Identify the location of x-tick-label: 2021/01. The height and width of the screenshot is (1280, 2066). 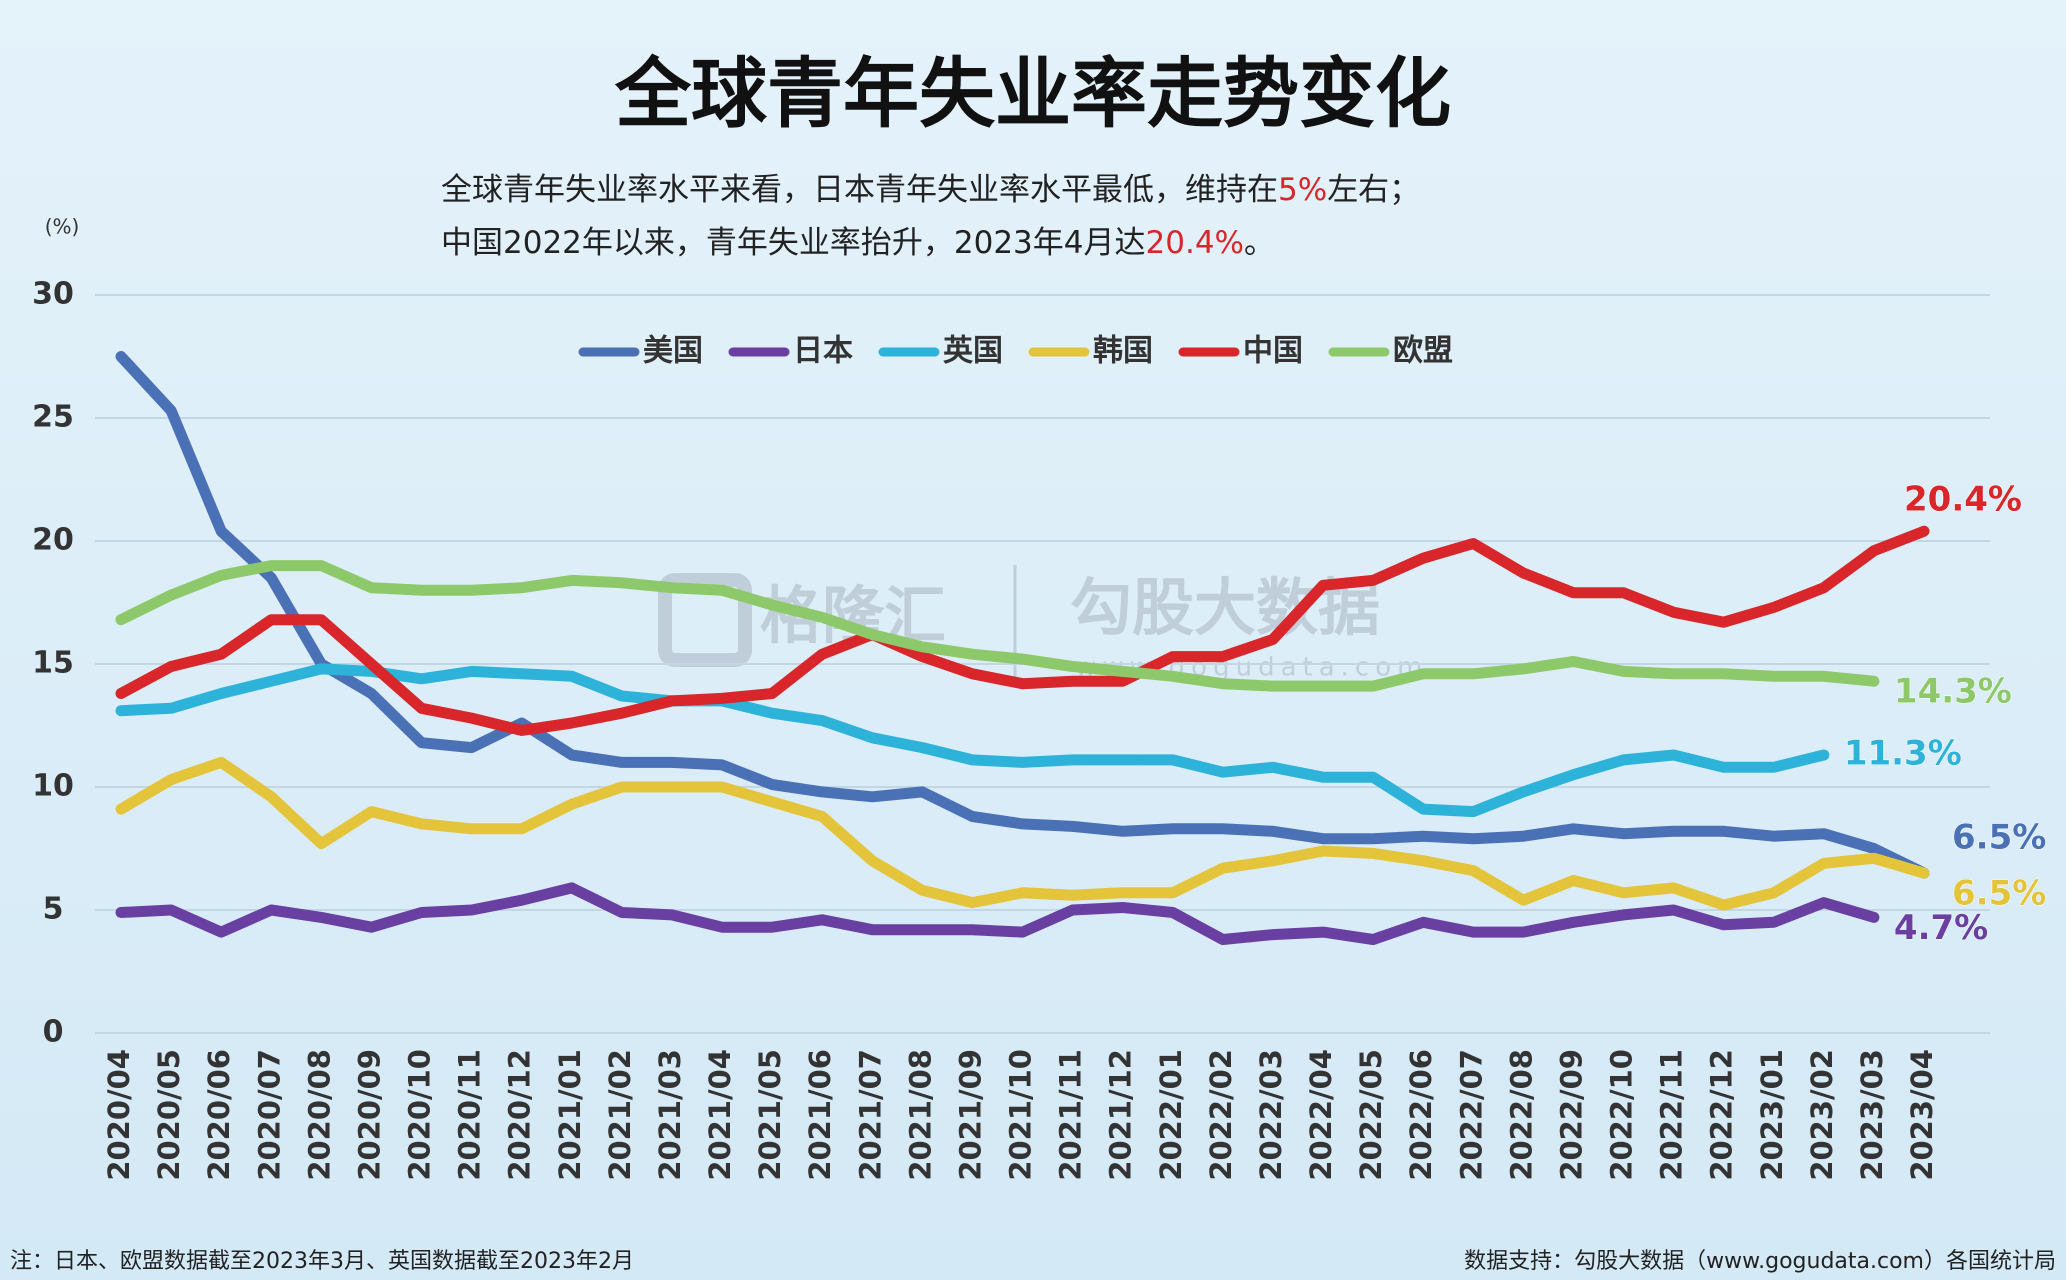
(570, 1115).